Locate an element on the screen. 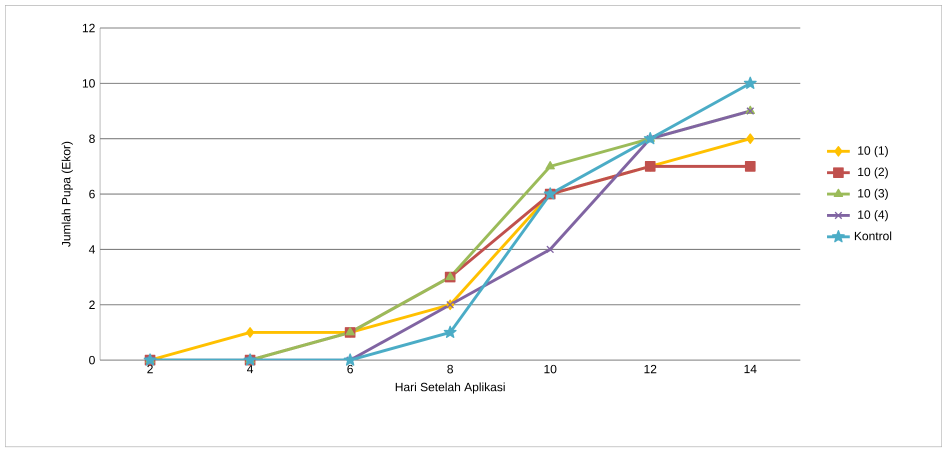 This screenshot has height=452, width=947. legend-label: Kontrol is located at coordinates (873, 235).